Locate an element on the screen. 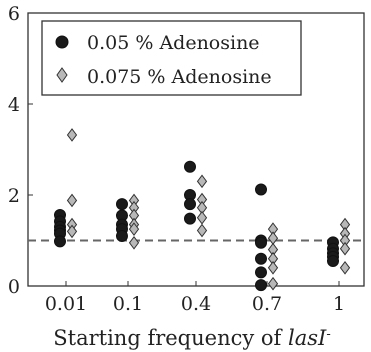 Image resolution: width=371 pixels, height=352 pixels. x-tick-label: 0.4 is located at coordinates (196, 304).